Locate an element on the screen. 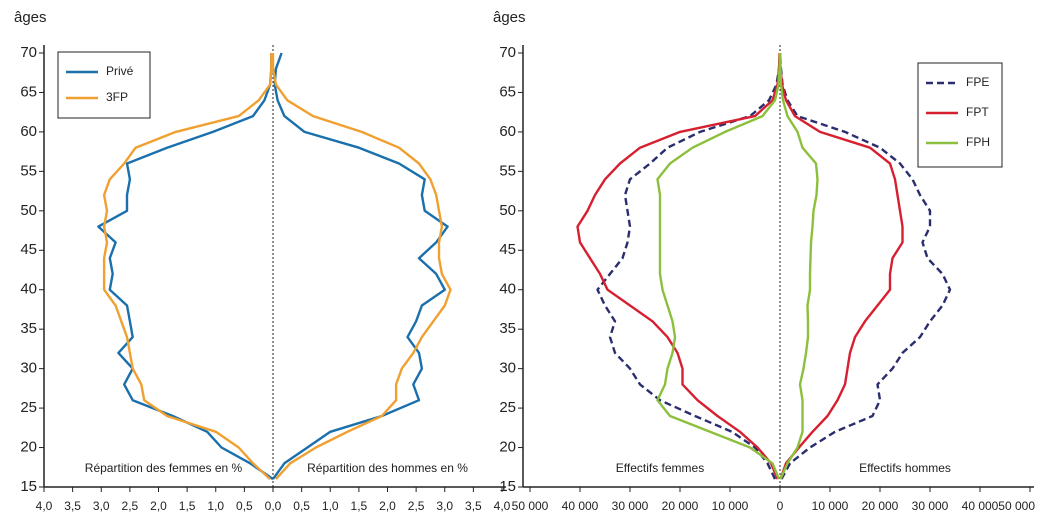 This screenshot has width=1037, height=519. legend-label: FPT is located at coordinates (977, 112).